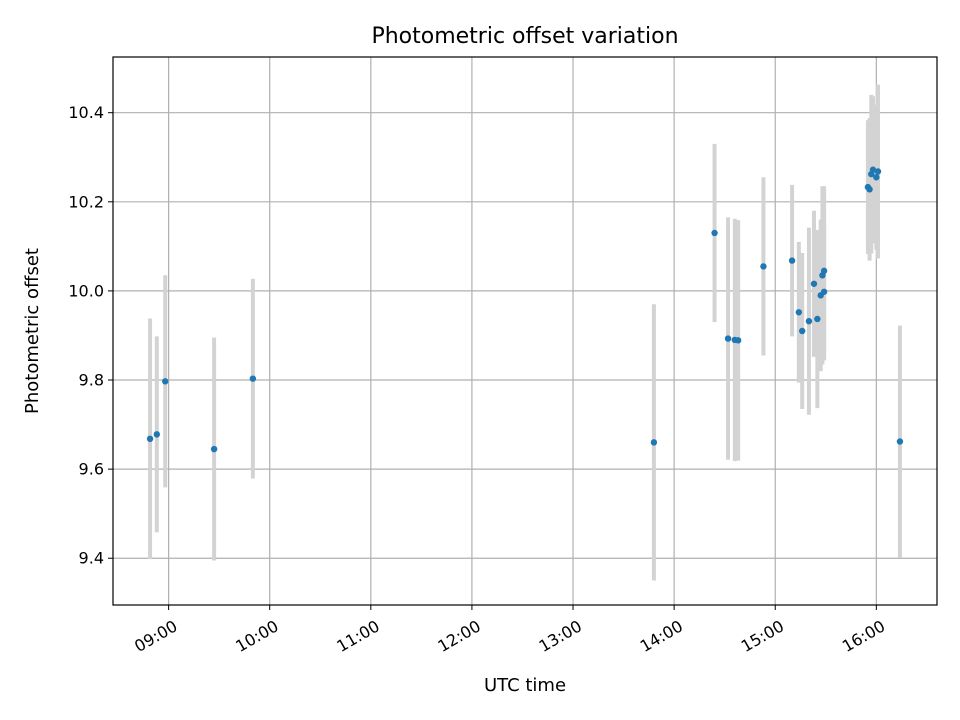 Image resolution: width=960 pixels, height=720 pixels. Describe the element at coordinates (661, 636) in the screenshot. I see `x-tick-label: 14:00` at that location.